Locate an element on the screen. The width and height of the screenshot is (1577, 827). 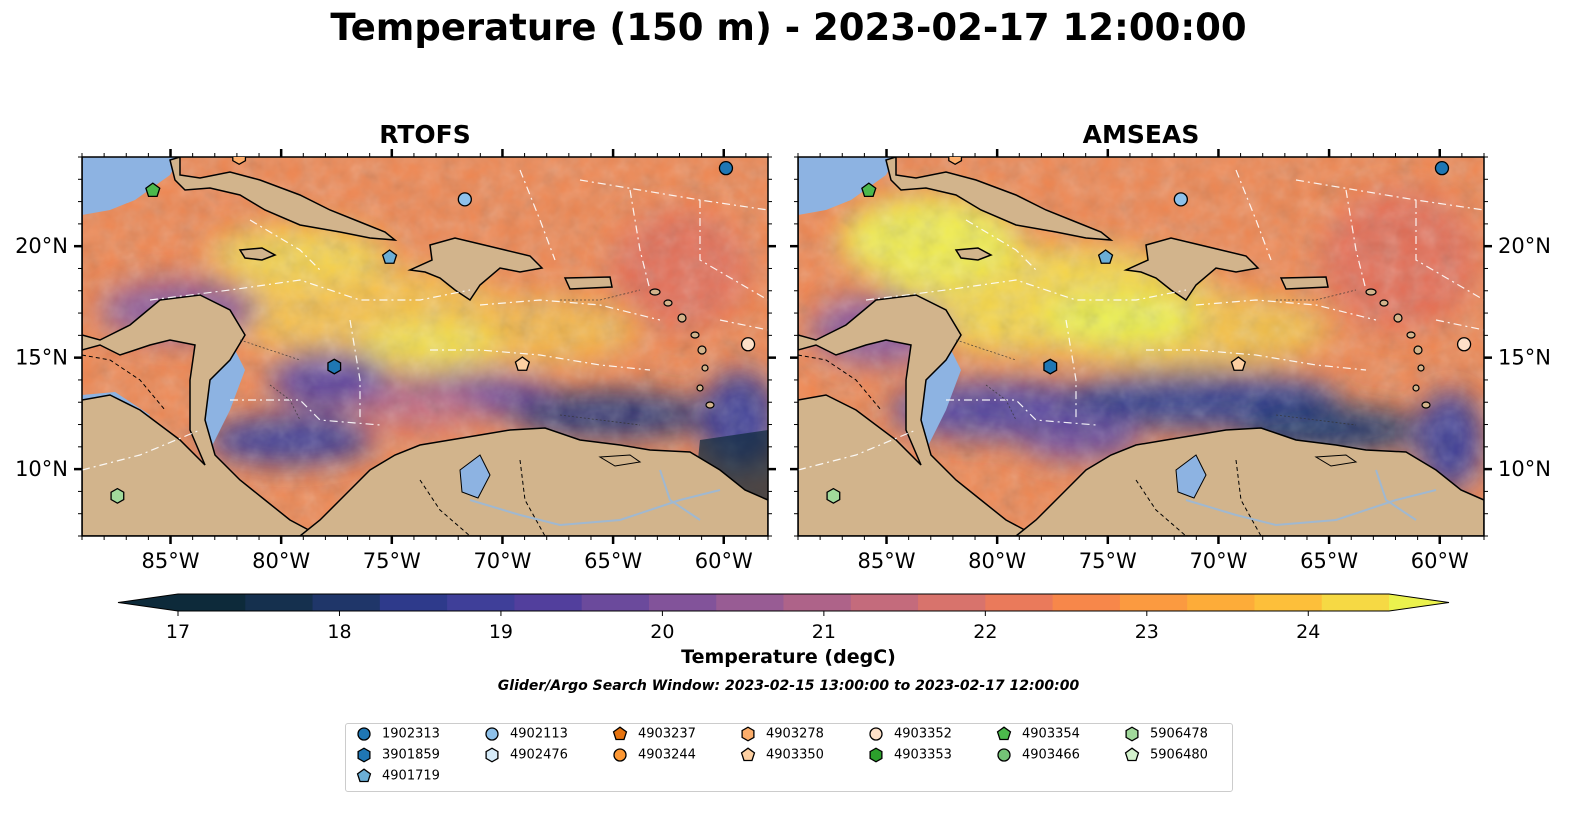
colorbar-tick-label: 21 is located at coordinates (824, 632).